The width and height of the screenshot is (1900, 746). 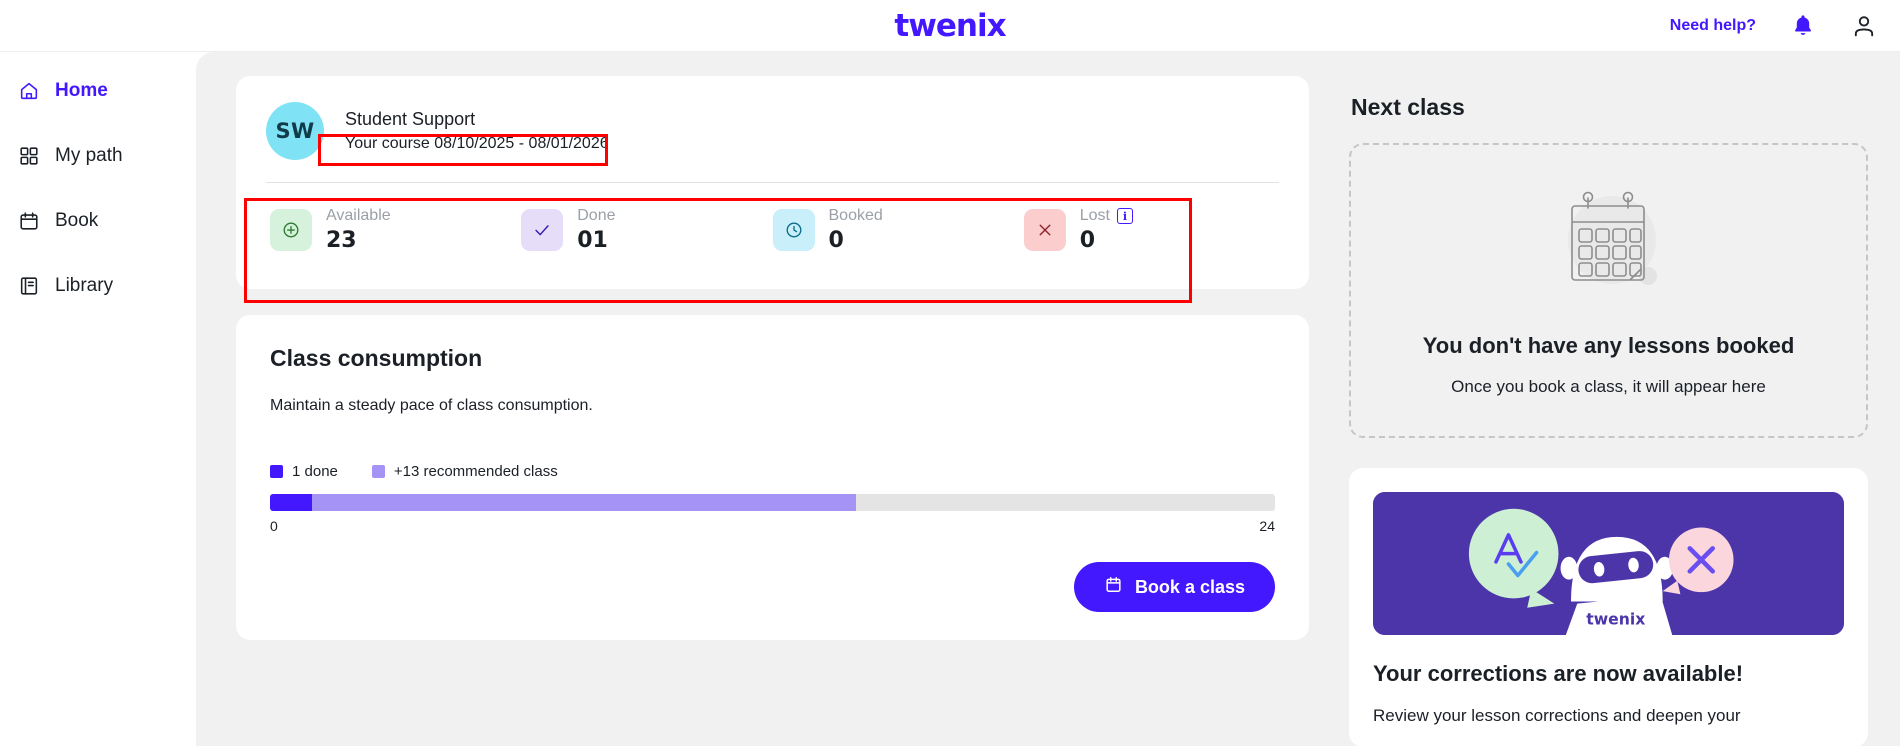 I want to click on sidebar-item-book: Book, so click(x=98, y=221).